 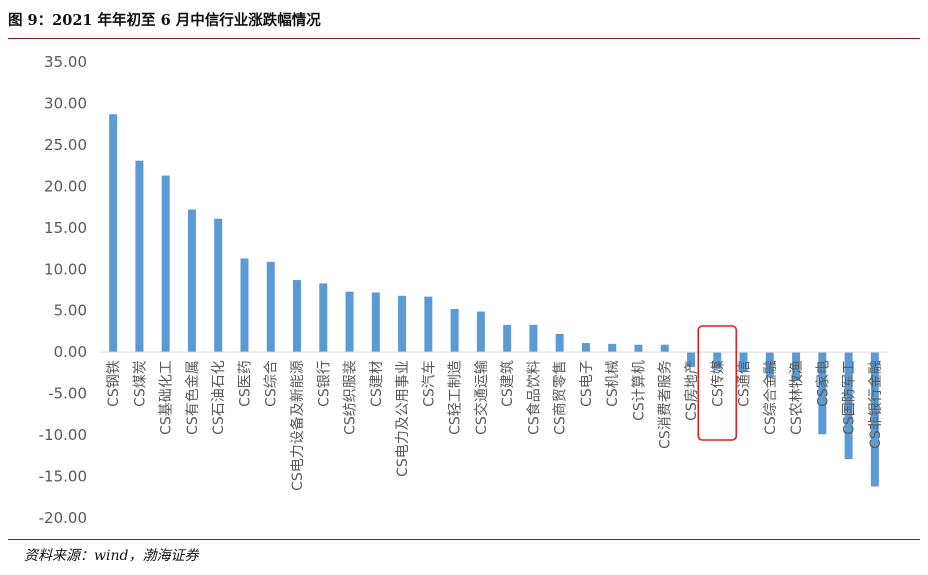 What do you see at coordinates (65, 62) in the screenshot?
I see `y-tick-label: 35.00` at bounding box center [65, 62].